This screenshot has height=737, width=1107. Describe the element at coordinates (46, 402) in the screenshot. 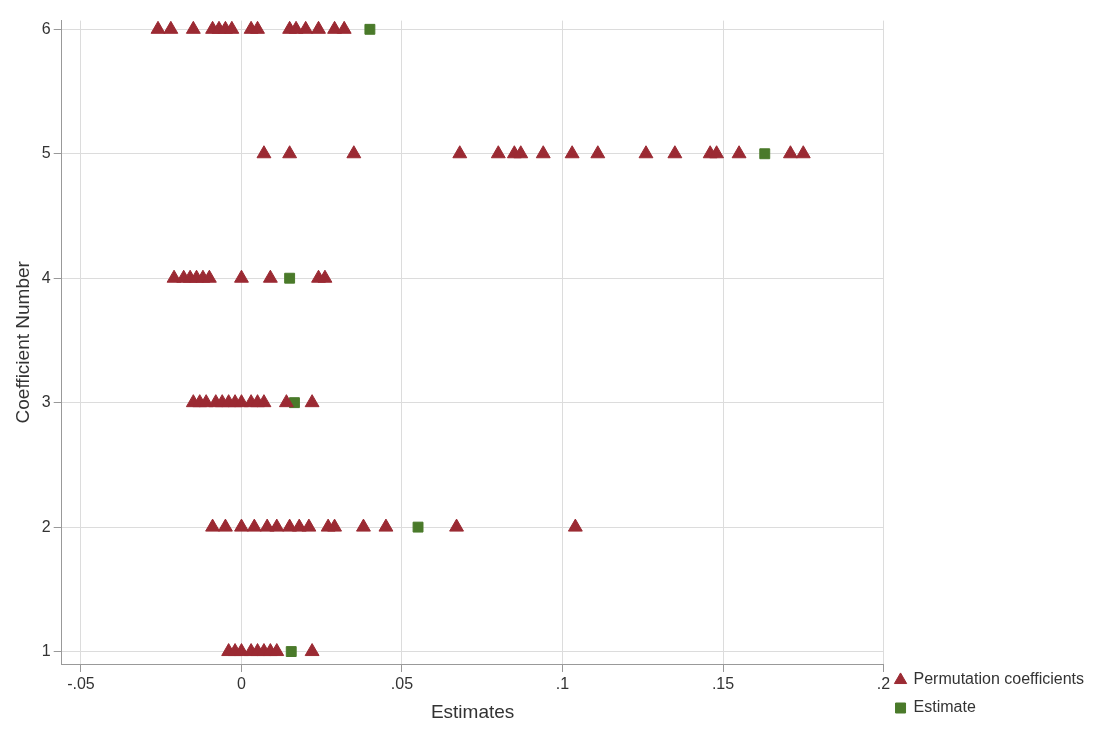

I see `y-tick-label: 3` at that location.